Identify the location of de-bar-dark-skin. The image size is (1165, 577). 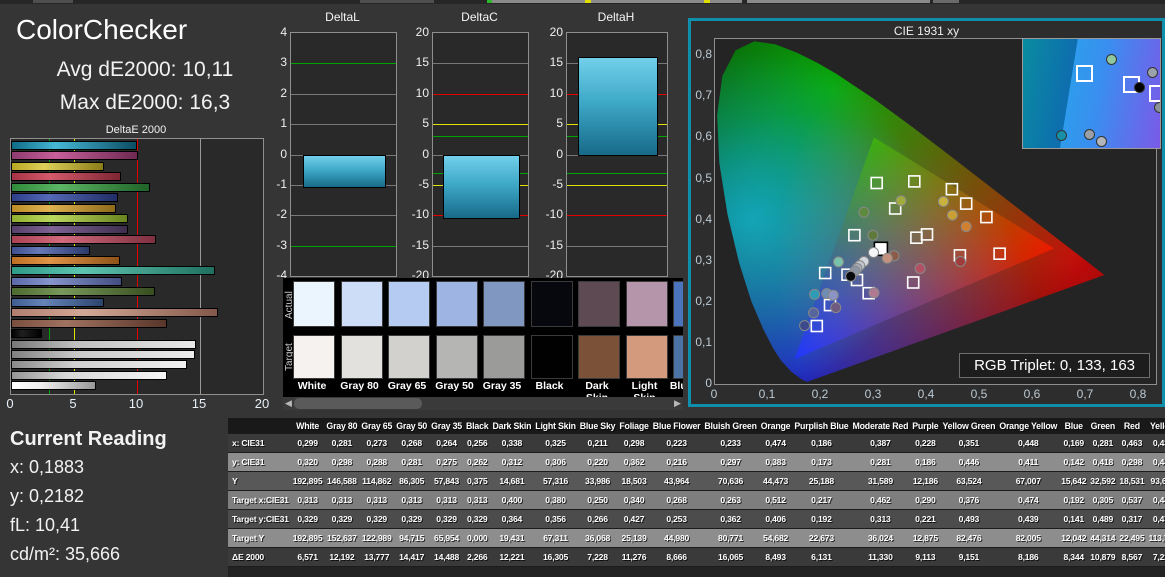
(89, 323).